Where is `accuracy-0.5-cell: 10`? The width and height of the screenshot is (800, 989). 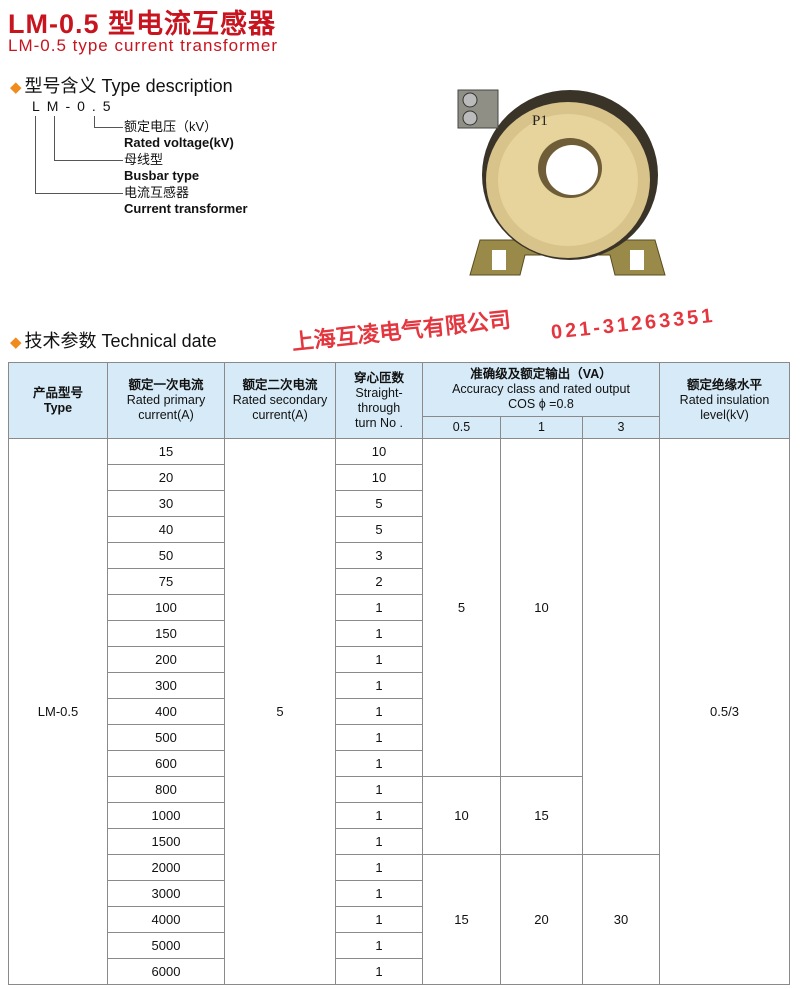
accuracy-0.5-cell: 10 is located at coordinates (461, 815).